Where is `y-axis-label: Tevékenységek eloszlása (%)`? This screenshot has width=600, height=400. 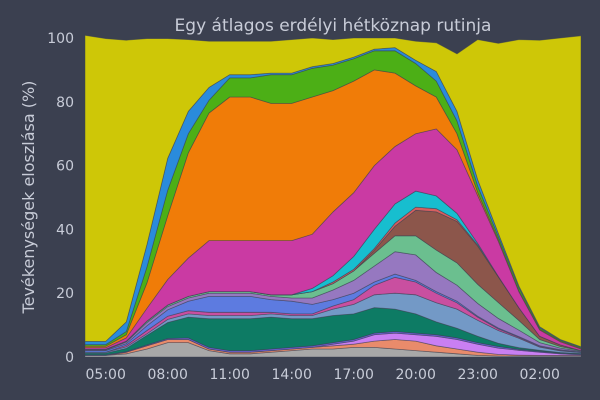
y-axis-label: Tevékenységek eloszlása (%) is located at coordinates (28, 198).